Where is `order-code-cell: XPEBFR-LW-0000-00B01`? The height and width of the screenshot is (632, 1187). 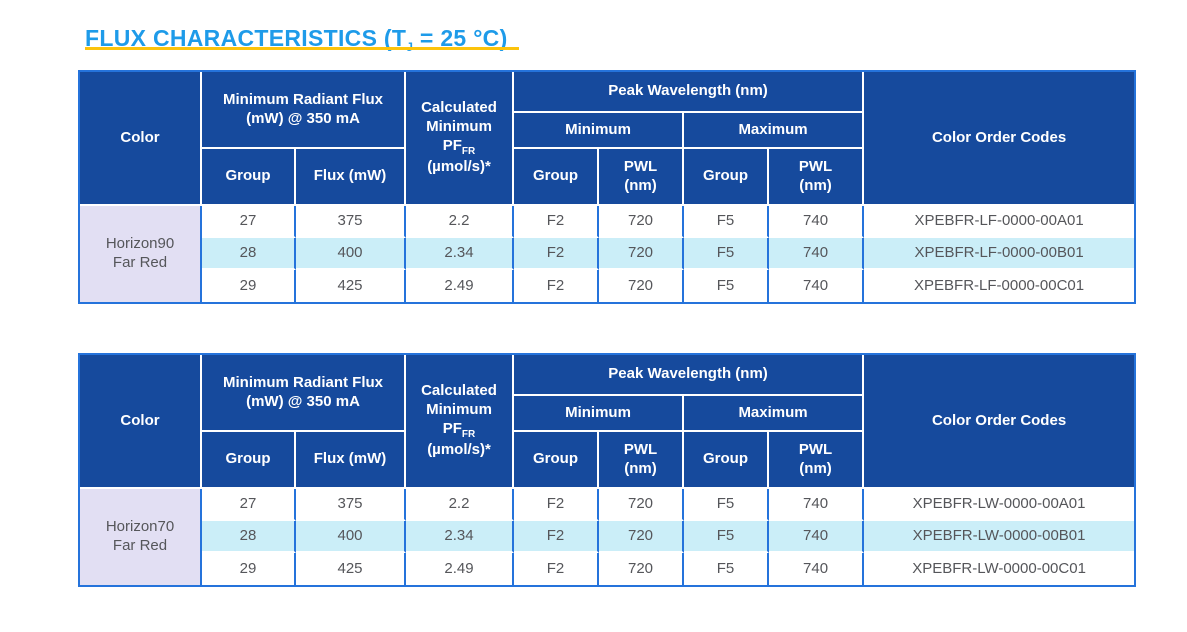 order-code-cell: XPEBFR-LW-0000-00B01 is located at coordinates (999, 537).